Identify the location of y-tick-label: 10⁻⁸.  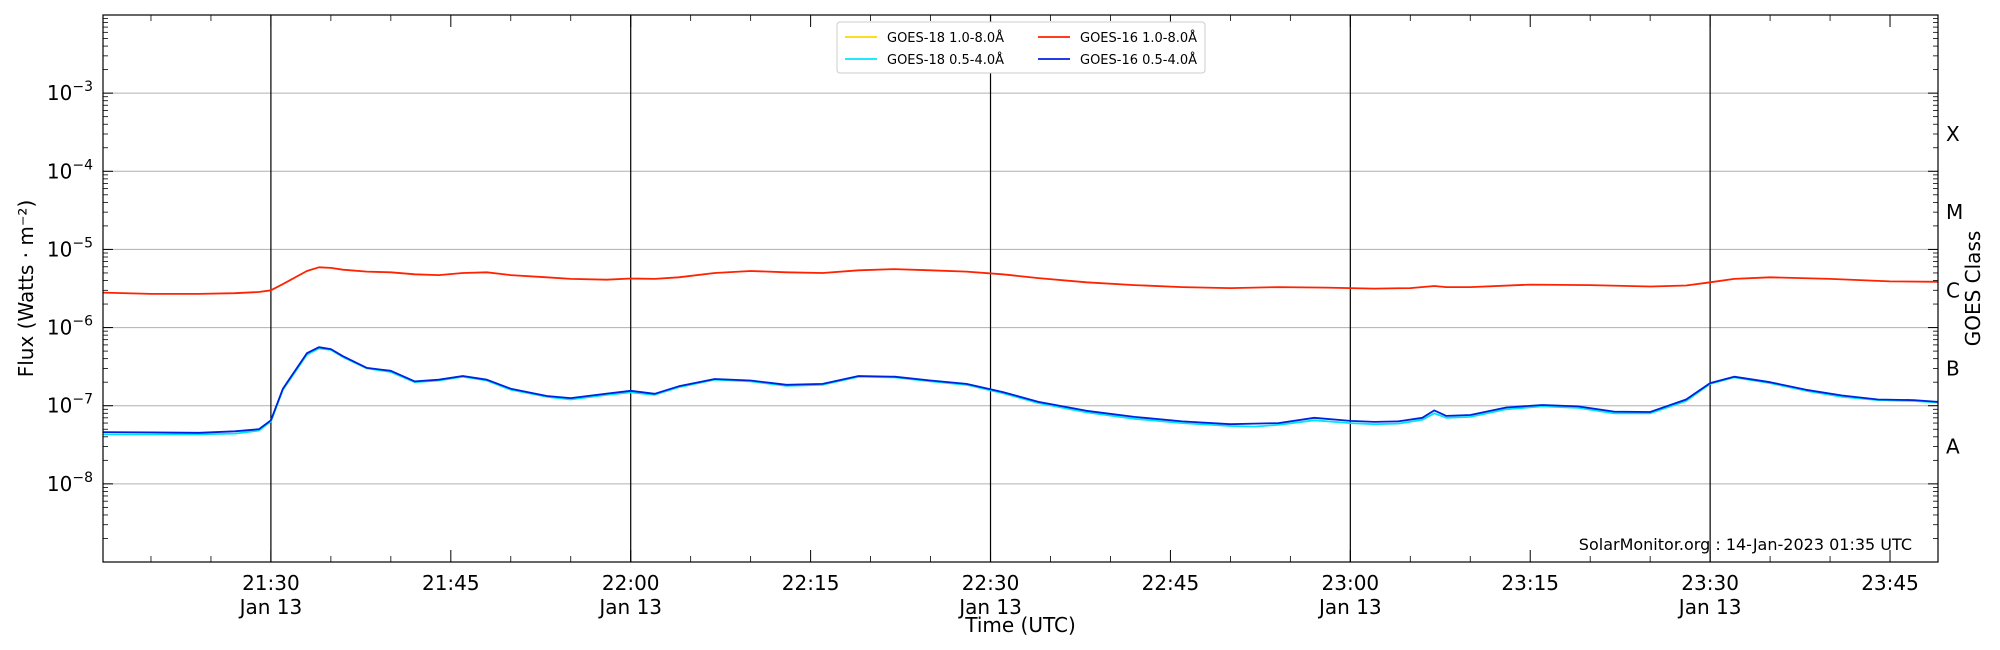
(70, 483).